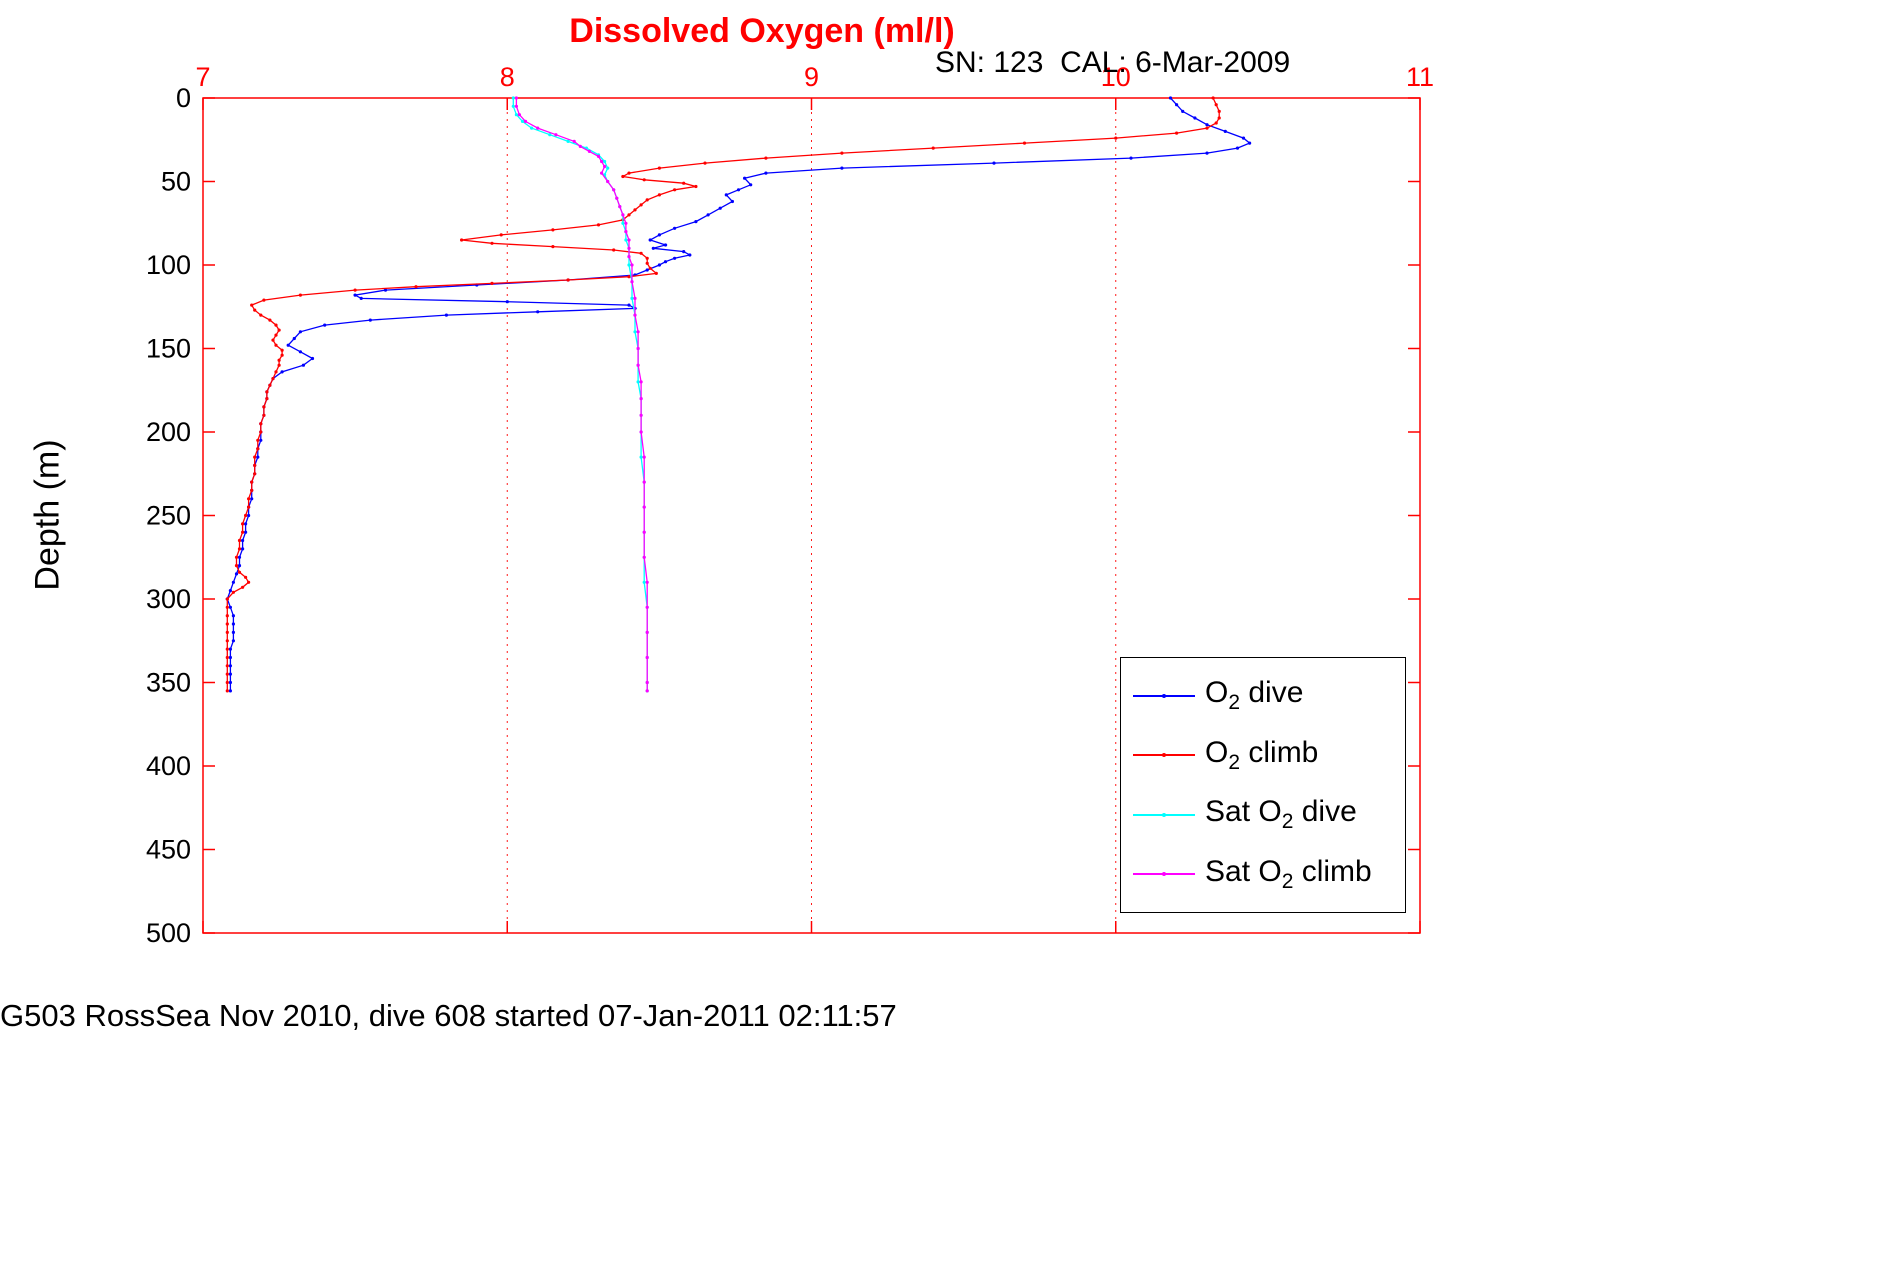 The image size is (1891, 1262). What do you see at coordinates (1116, 77) in the screenshot?
I see `x-tick-label: 10` at bounding box center [1116, 77].